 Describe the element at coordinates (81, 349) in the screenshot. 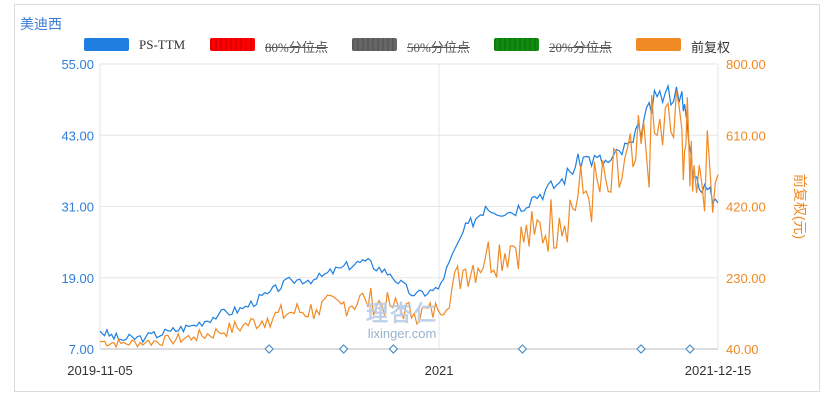

I see `y-left-tick-label: 7.00` at that location.